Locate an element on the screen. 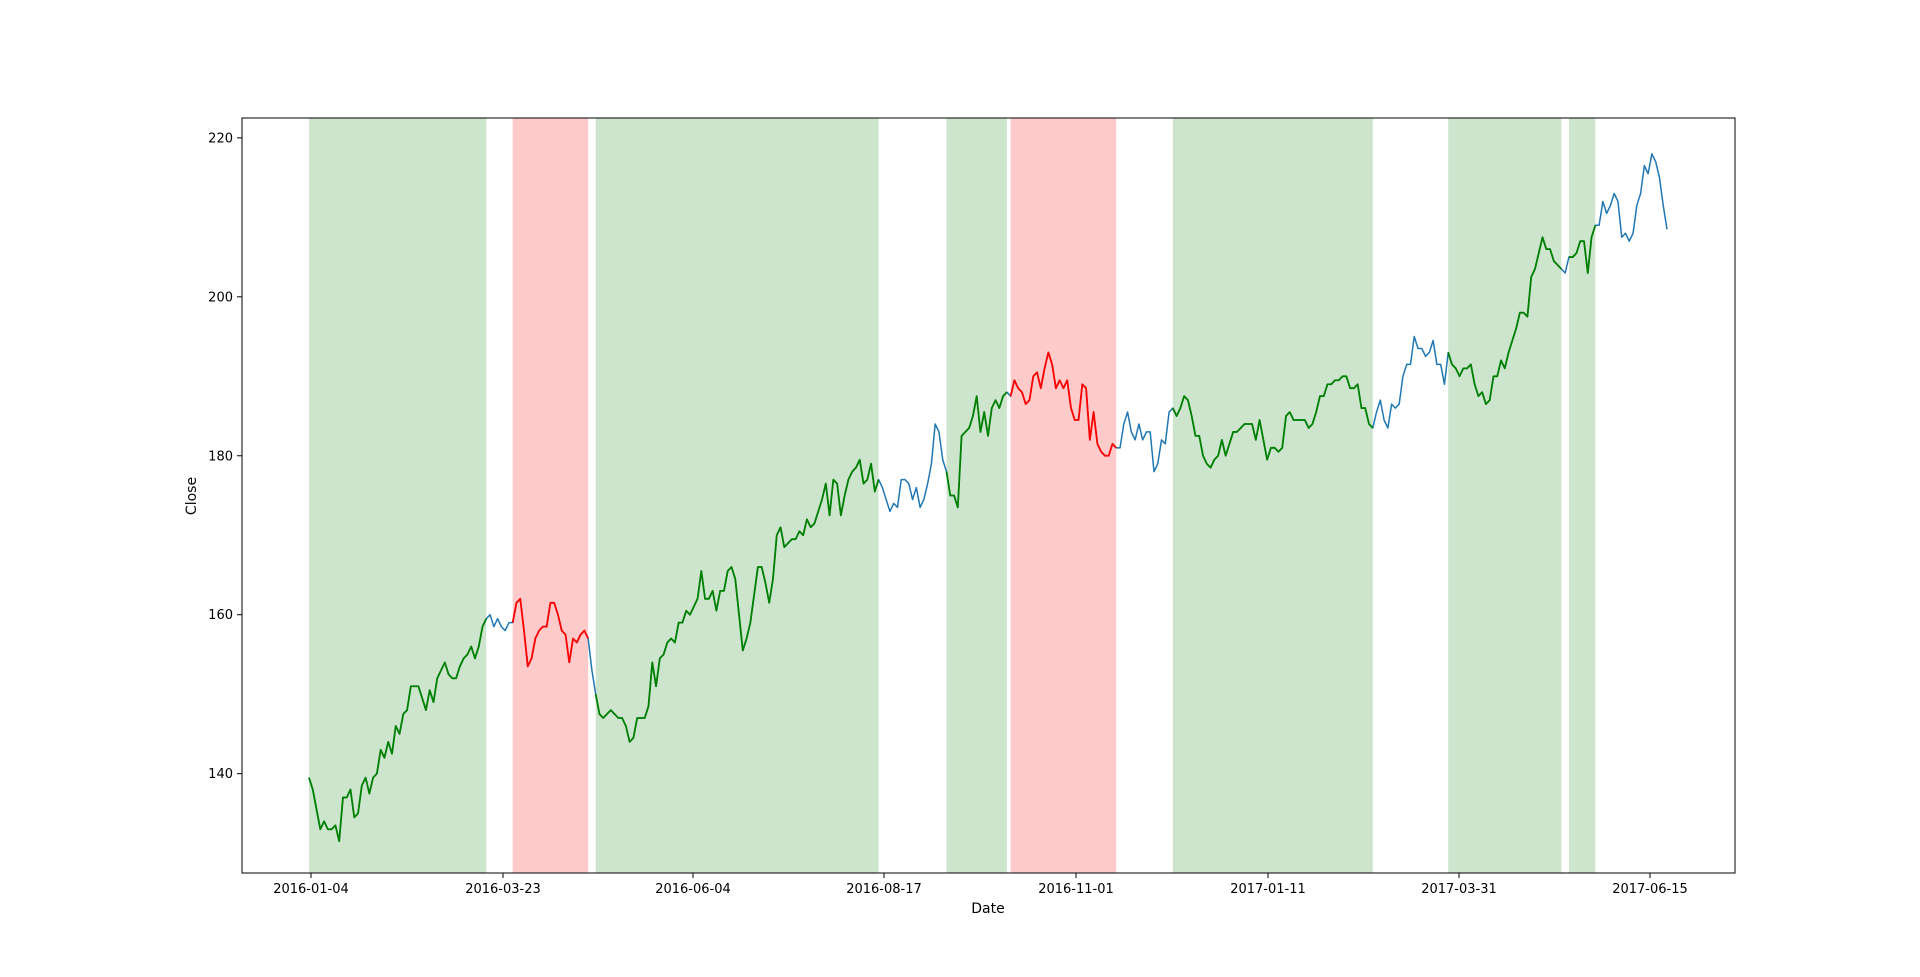 Image resolution: width=1920 pixels, height=977 pixels. y-tick-label: 160 is located at coordinates (220, 615).